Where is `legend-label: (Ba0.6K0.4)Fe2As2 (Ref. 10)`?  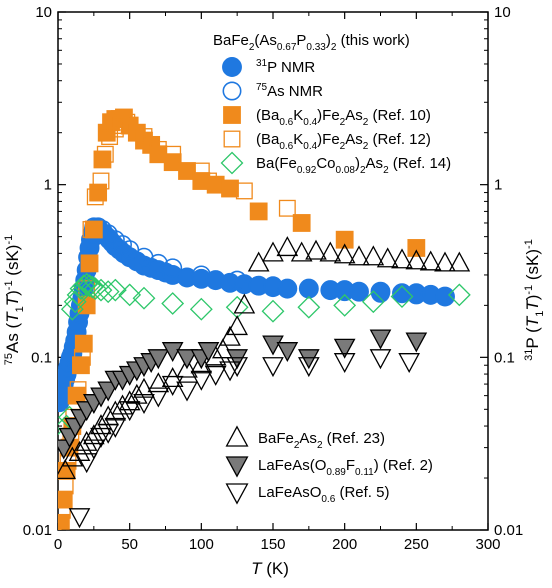 legend-label: (Ba0.6K0.4)Fe2As2 (Ref. 10) is located at coordinates (343, 117).